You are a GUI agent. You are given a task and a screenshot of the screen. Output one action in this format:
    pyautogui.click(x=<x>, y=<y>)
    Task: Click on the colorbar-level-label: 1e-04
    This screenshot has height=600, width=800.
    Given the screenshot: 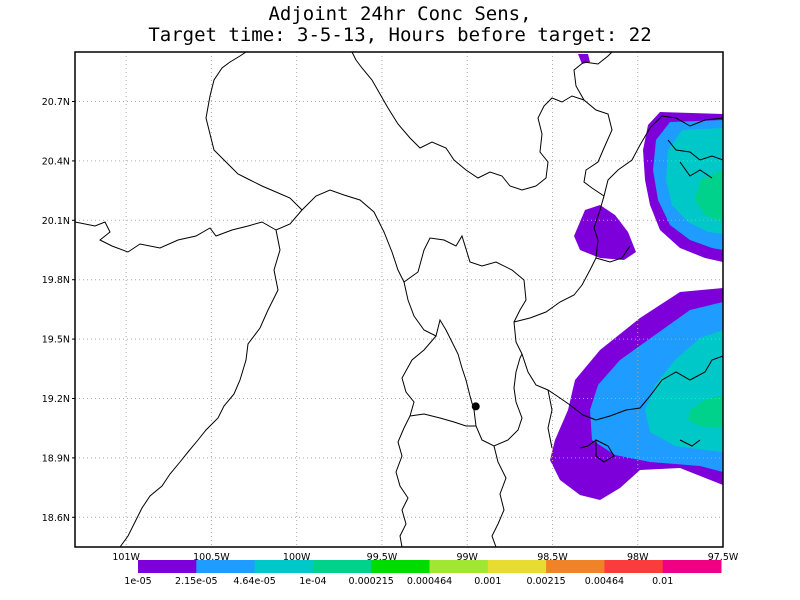 What is the action you would take?
    pyautogui.click(x=312, y=581)
    